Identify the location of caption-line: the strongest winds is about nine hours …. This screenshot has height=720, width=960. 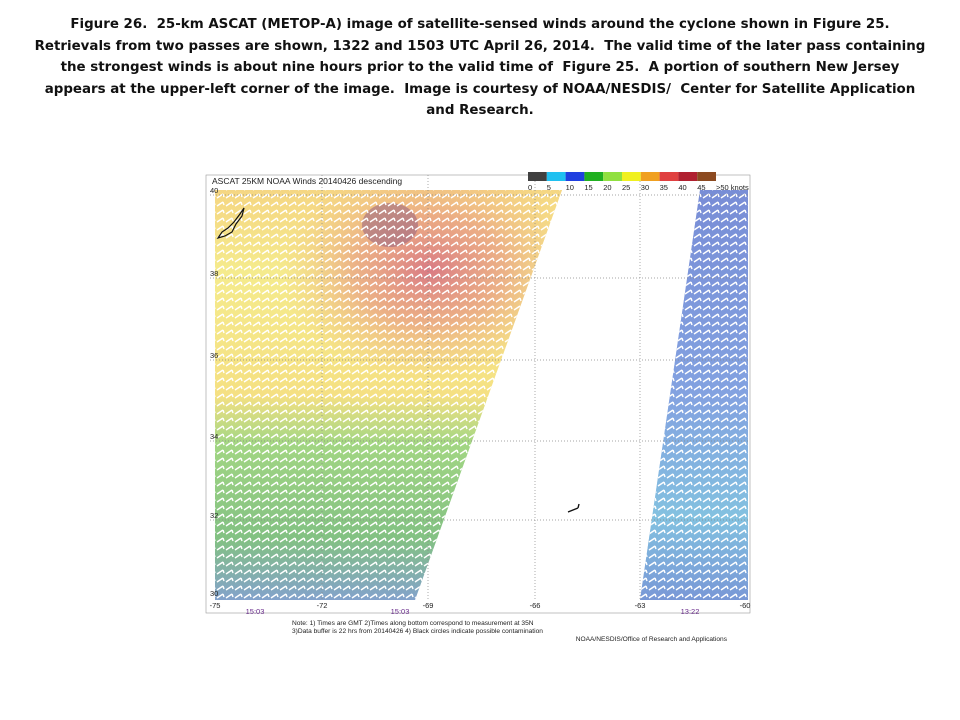
(480, 68).